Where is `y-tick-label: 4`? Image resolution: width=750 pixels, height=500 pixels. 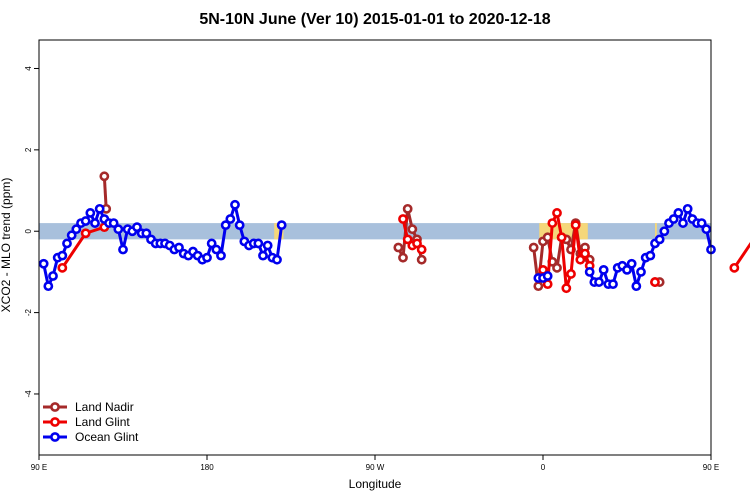 y-tick-label: 4 is located at coordinates (28, 68).